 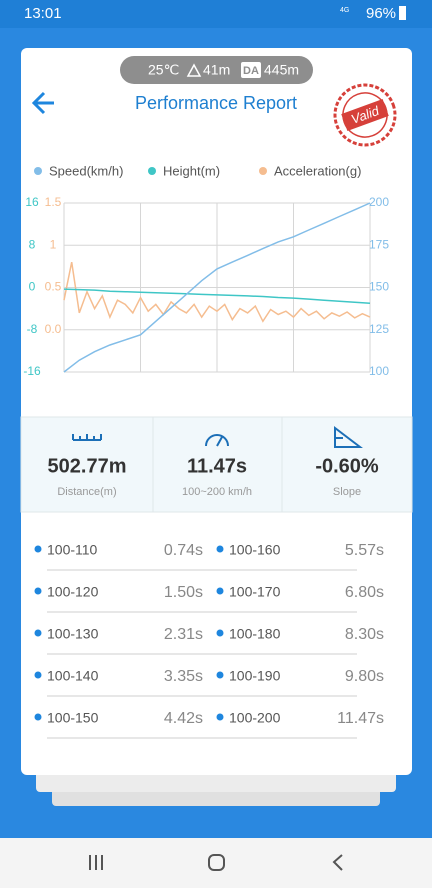 I want to click on da-badge, so click(x=251, y=70).